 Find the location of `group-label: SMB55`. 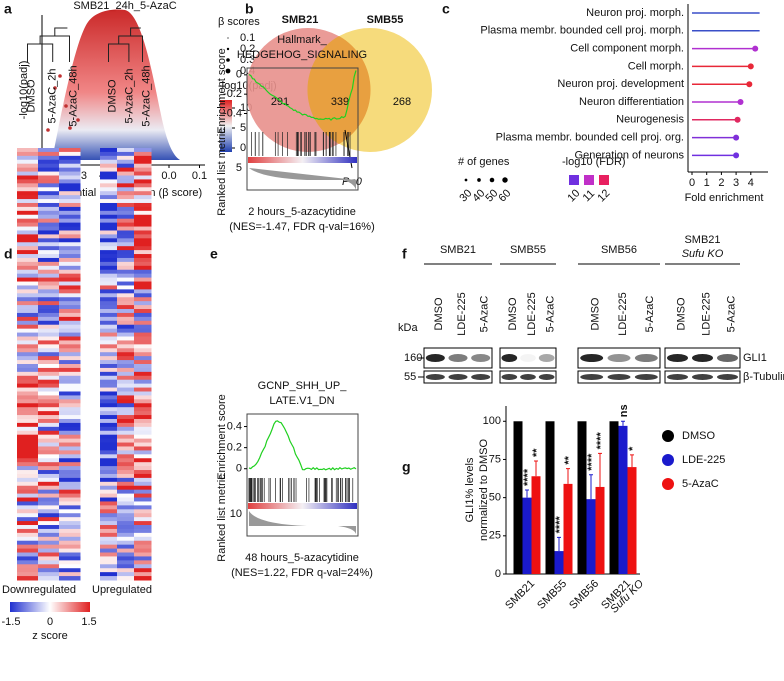

group-label: SMB55 is located at coordinates (528, 250).